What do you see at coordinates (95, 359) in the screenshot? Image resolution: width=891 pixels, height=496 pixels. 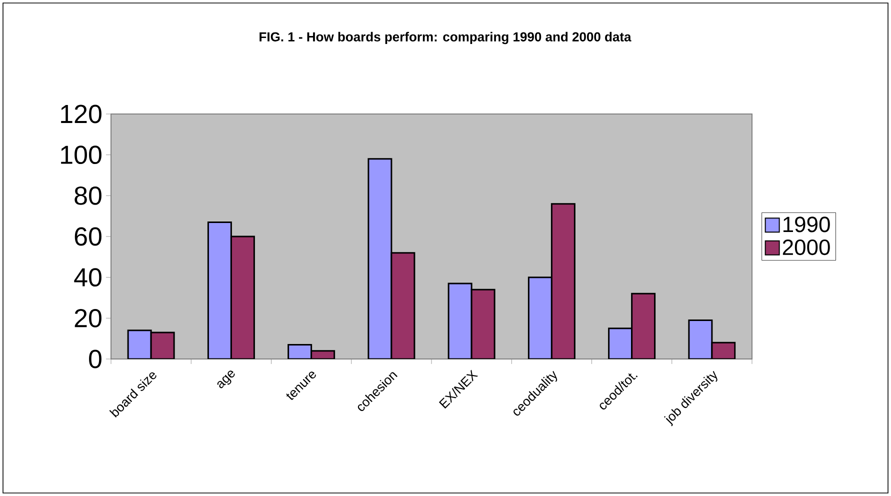 I see `y-tick-label: 0` at bounding box center [95, 359].